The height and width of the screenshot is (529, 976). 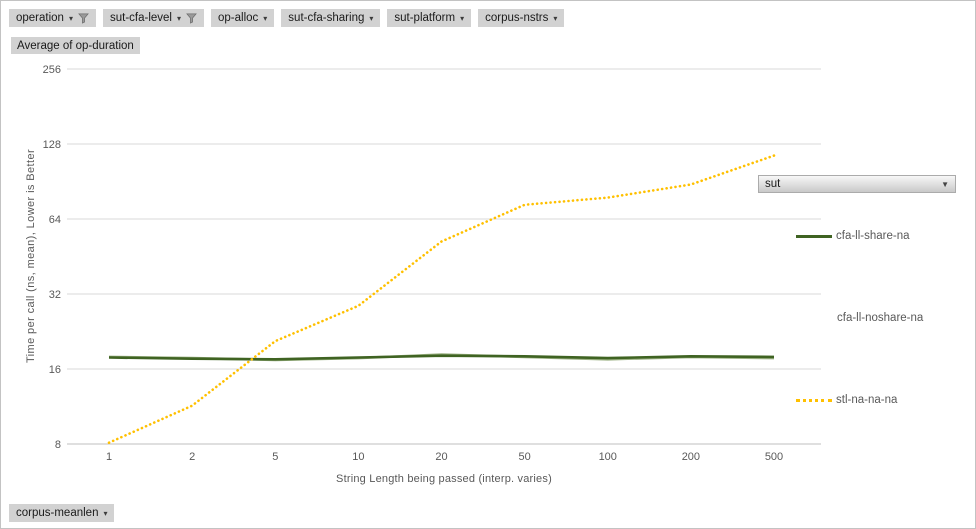 I want to click on y-tick-label: 256, so click(x=52, y=70).